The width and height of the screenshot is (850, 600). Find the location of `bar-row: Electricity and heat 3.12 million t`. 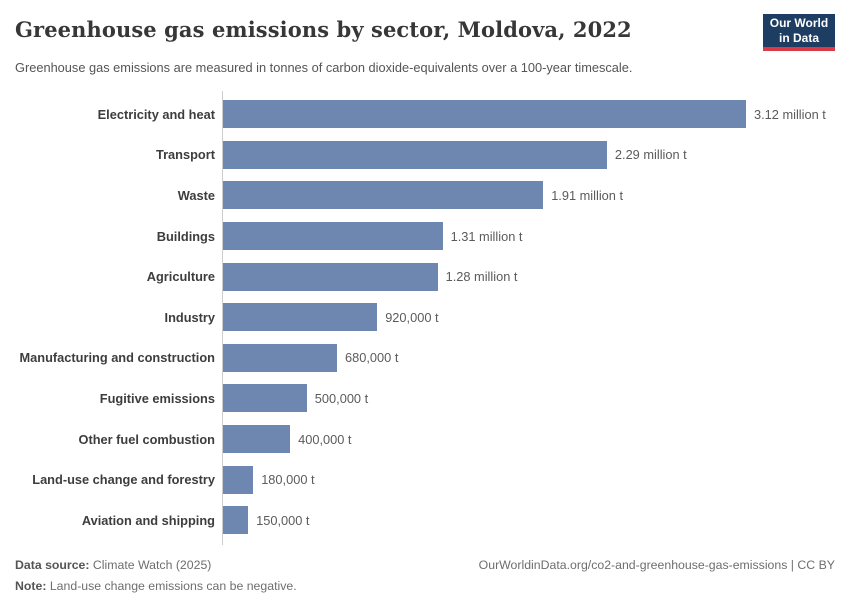

bar-row: Electricity and heat 3.12 million t is located at coordinates (466, 114).